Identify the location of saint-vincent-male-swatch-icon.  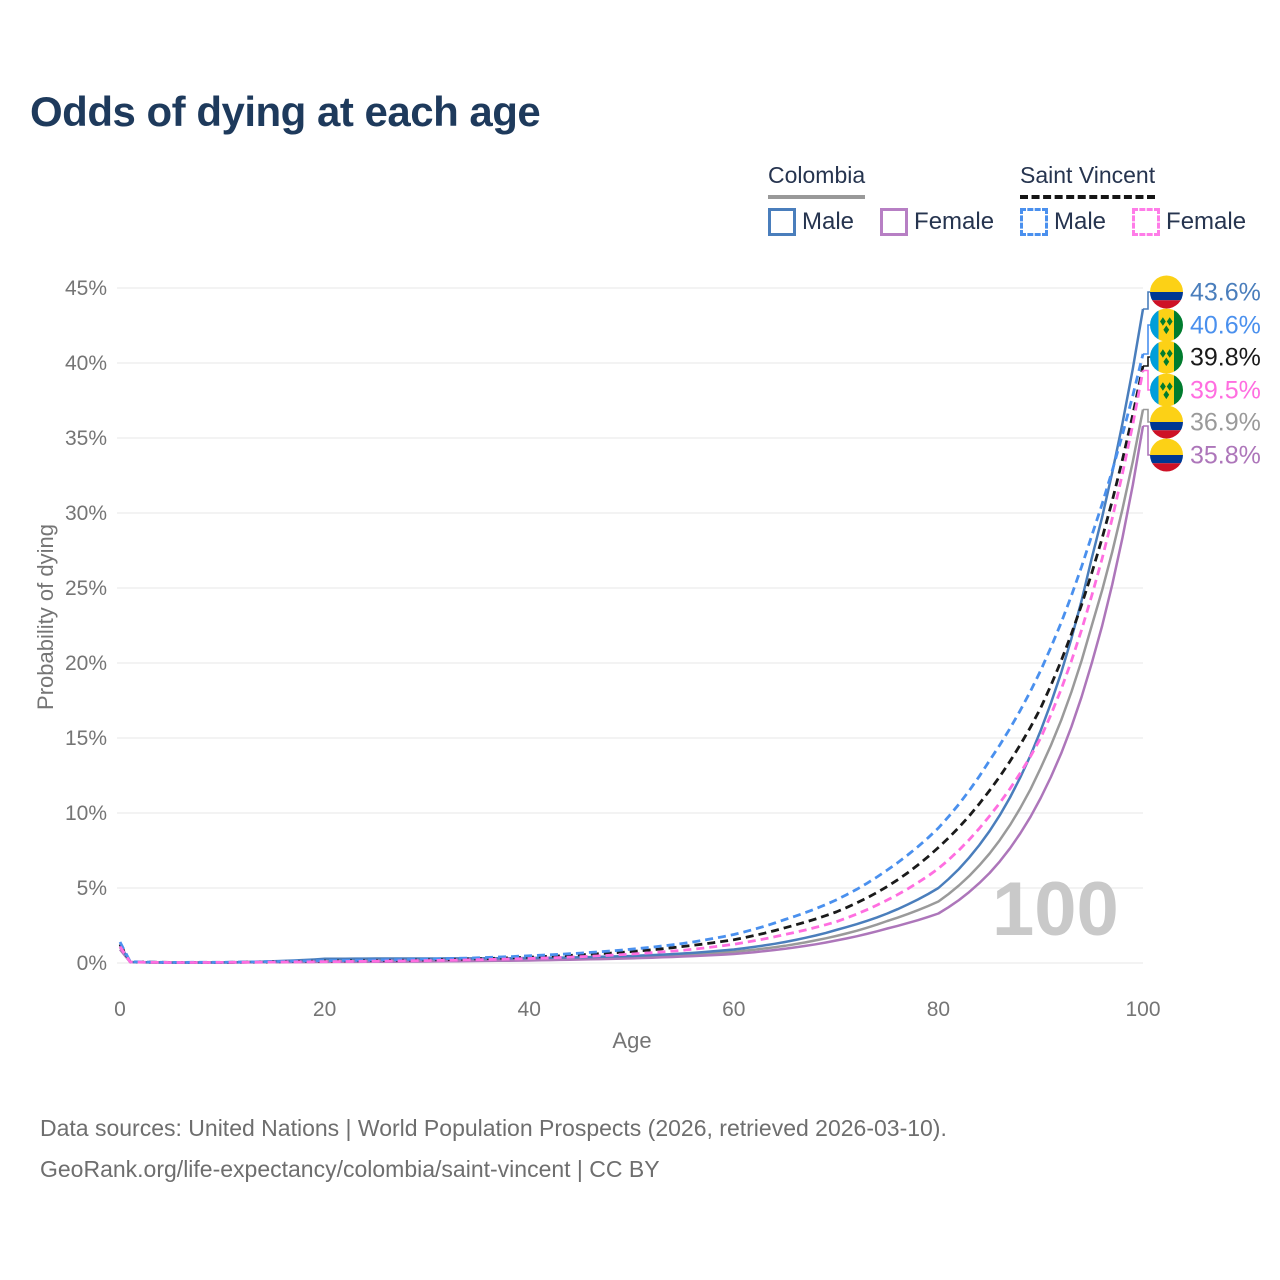
(1034, 222).